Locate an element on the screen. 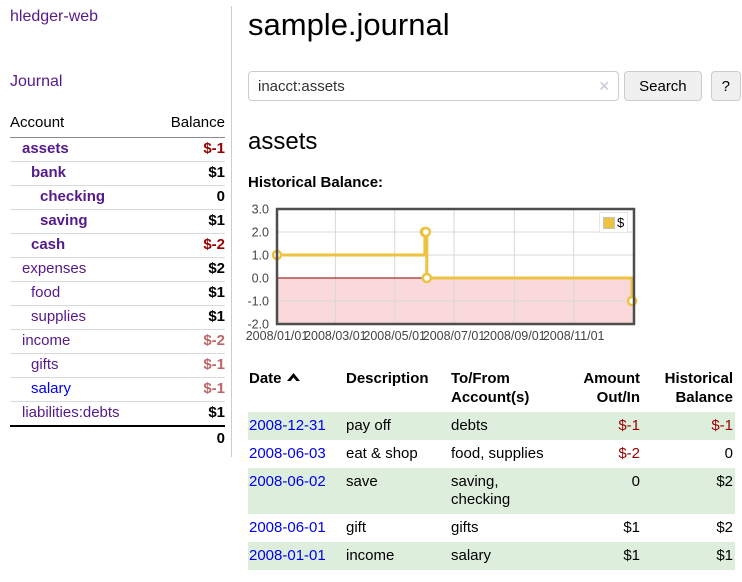 The image size is (742, 582). search-box: ✕ is located at coordinates (434, 86).